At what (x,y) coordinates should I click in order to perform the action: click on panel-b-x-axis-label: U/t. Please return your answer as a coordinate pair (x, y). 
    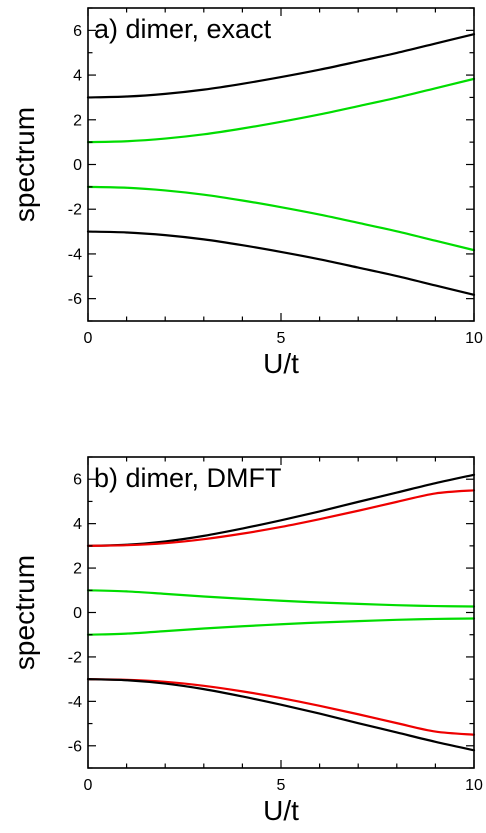
    Looking at the image, I should click on (281, 810).